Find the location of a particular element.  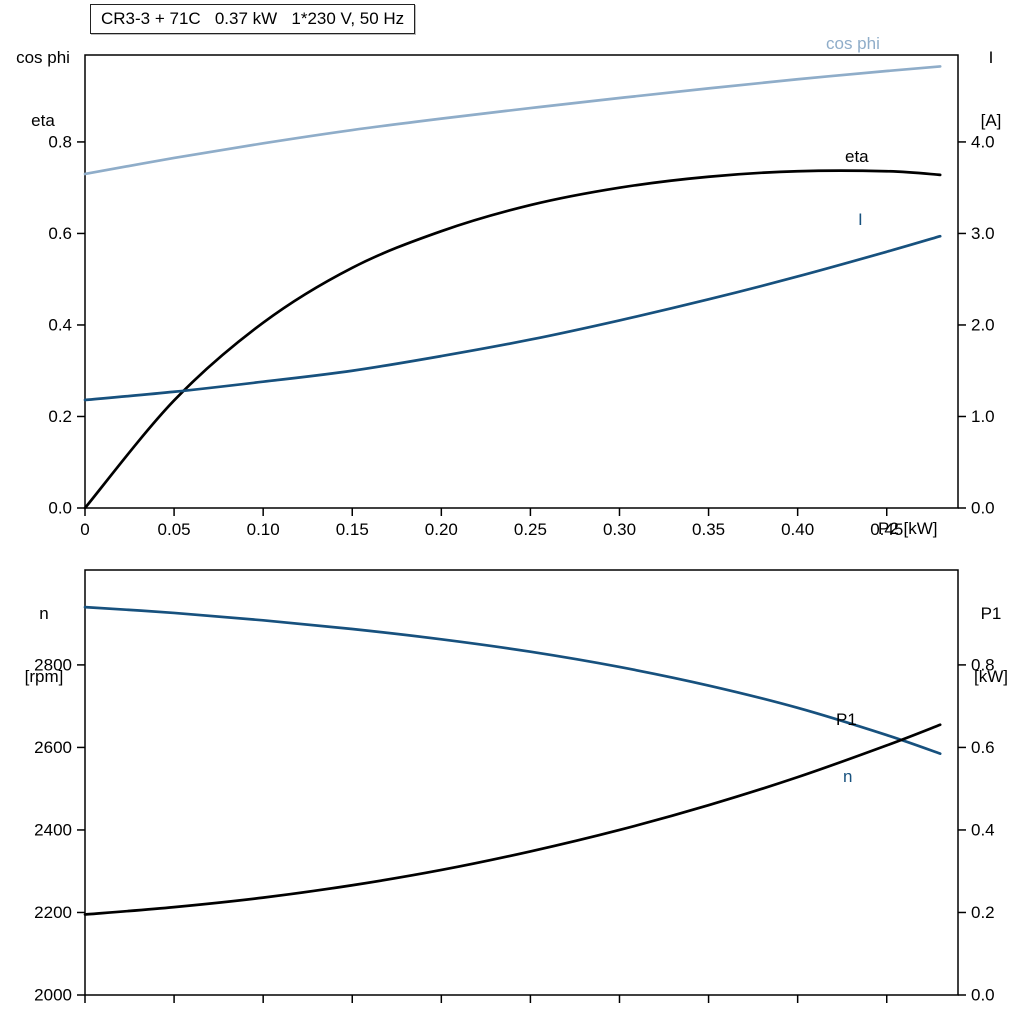

svg-text: 0.35 is located at coordinates (708, 529).